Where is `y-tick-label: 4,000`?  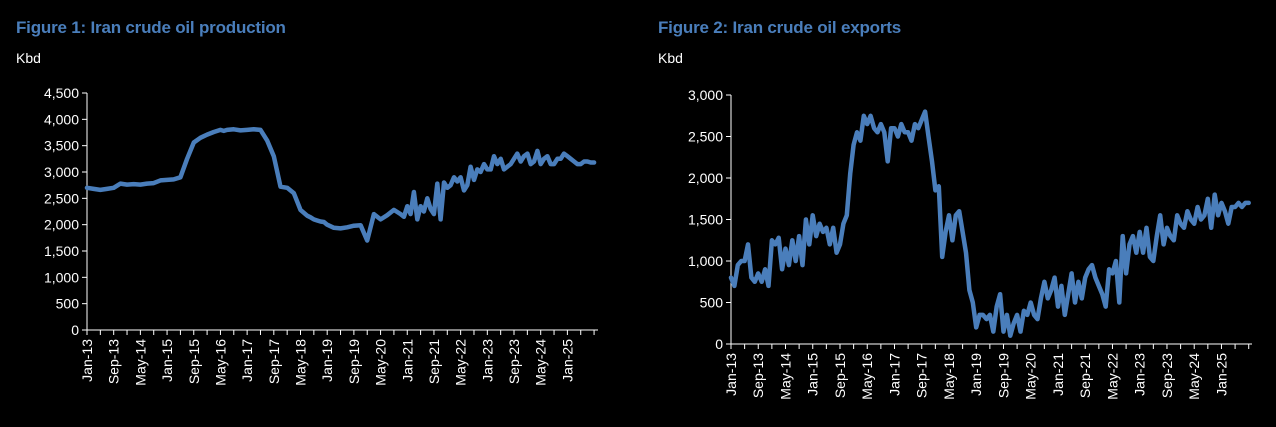 y-tick-label: 4,000 is located at coordinates (61, 119).